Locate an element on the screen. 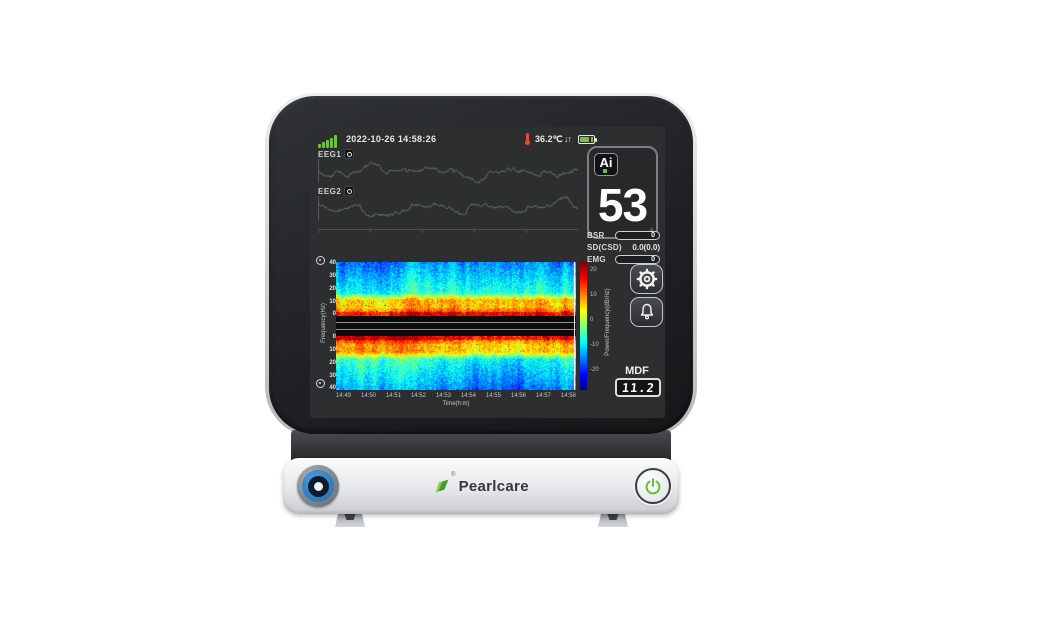  ai-badge: Ai is located at coordinates (606, 164).